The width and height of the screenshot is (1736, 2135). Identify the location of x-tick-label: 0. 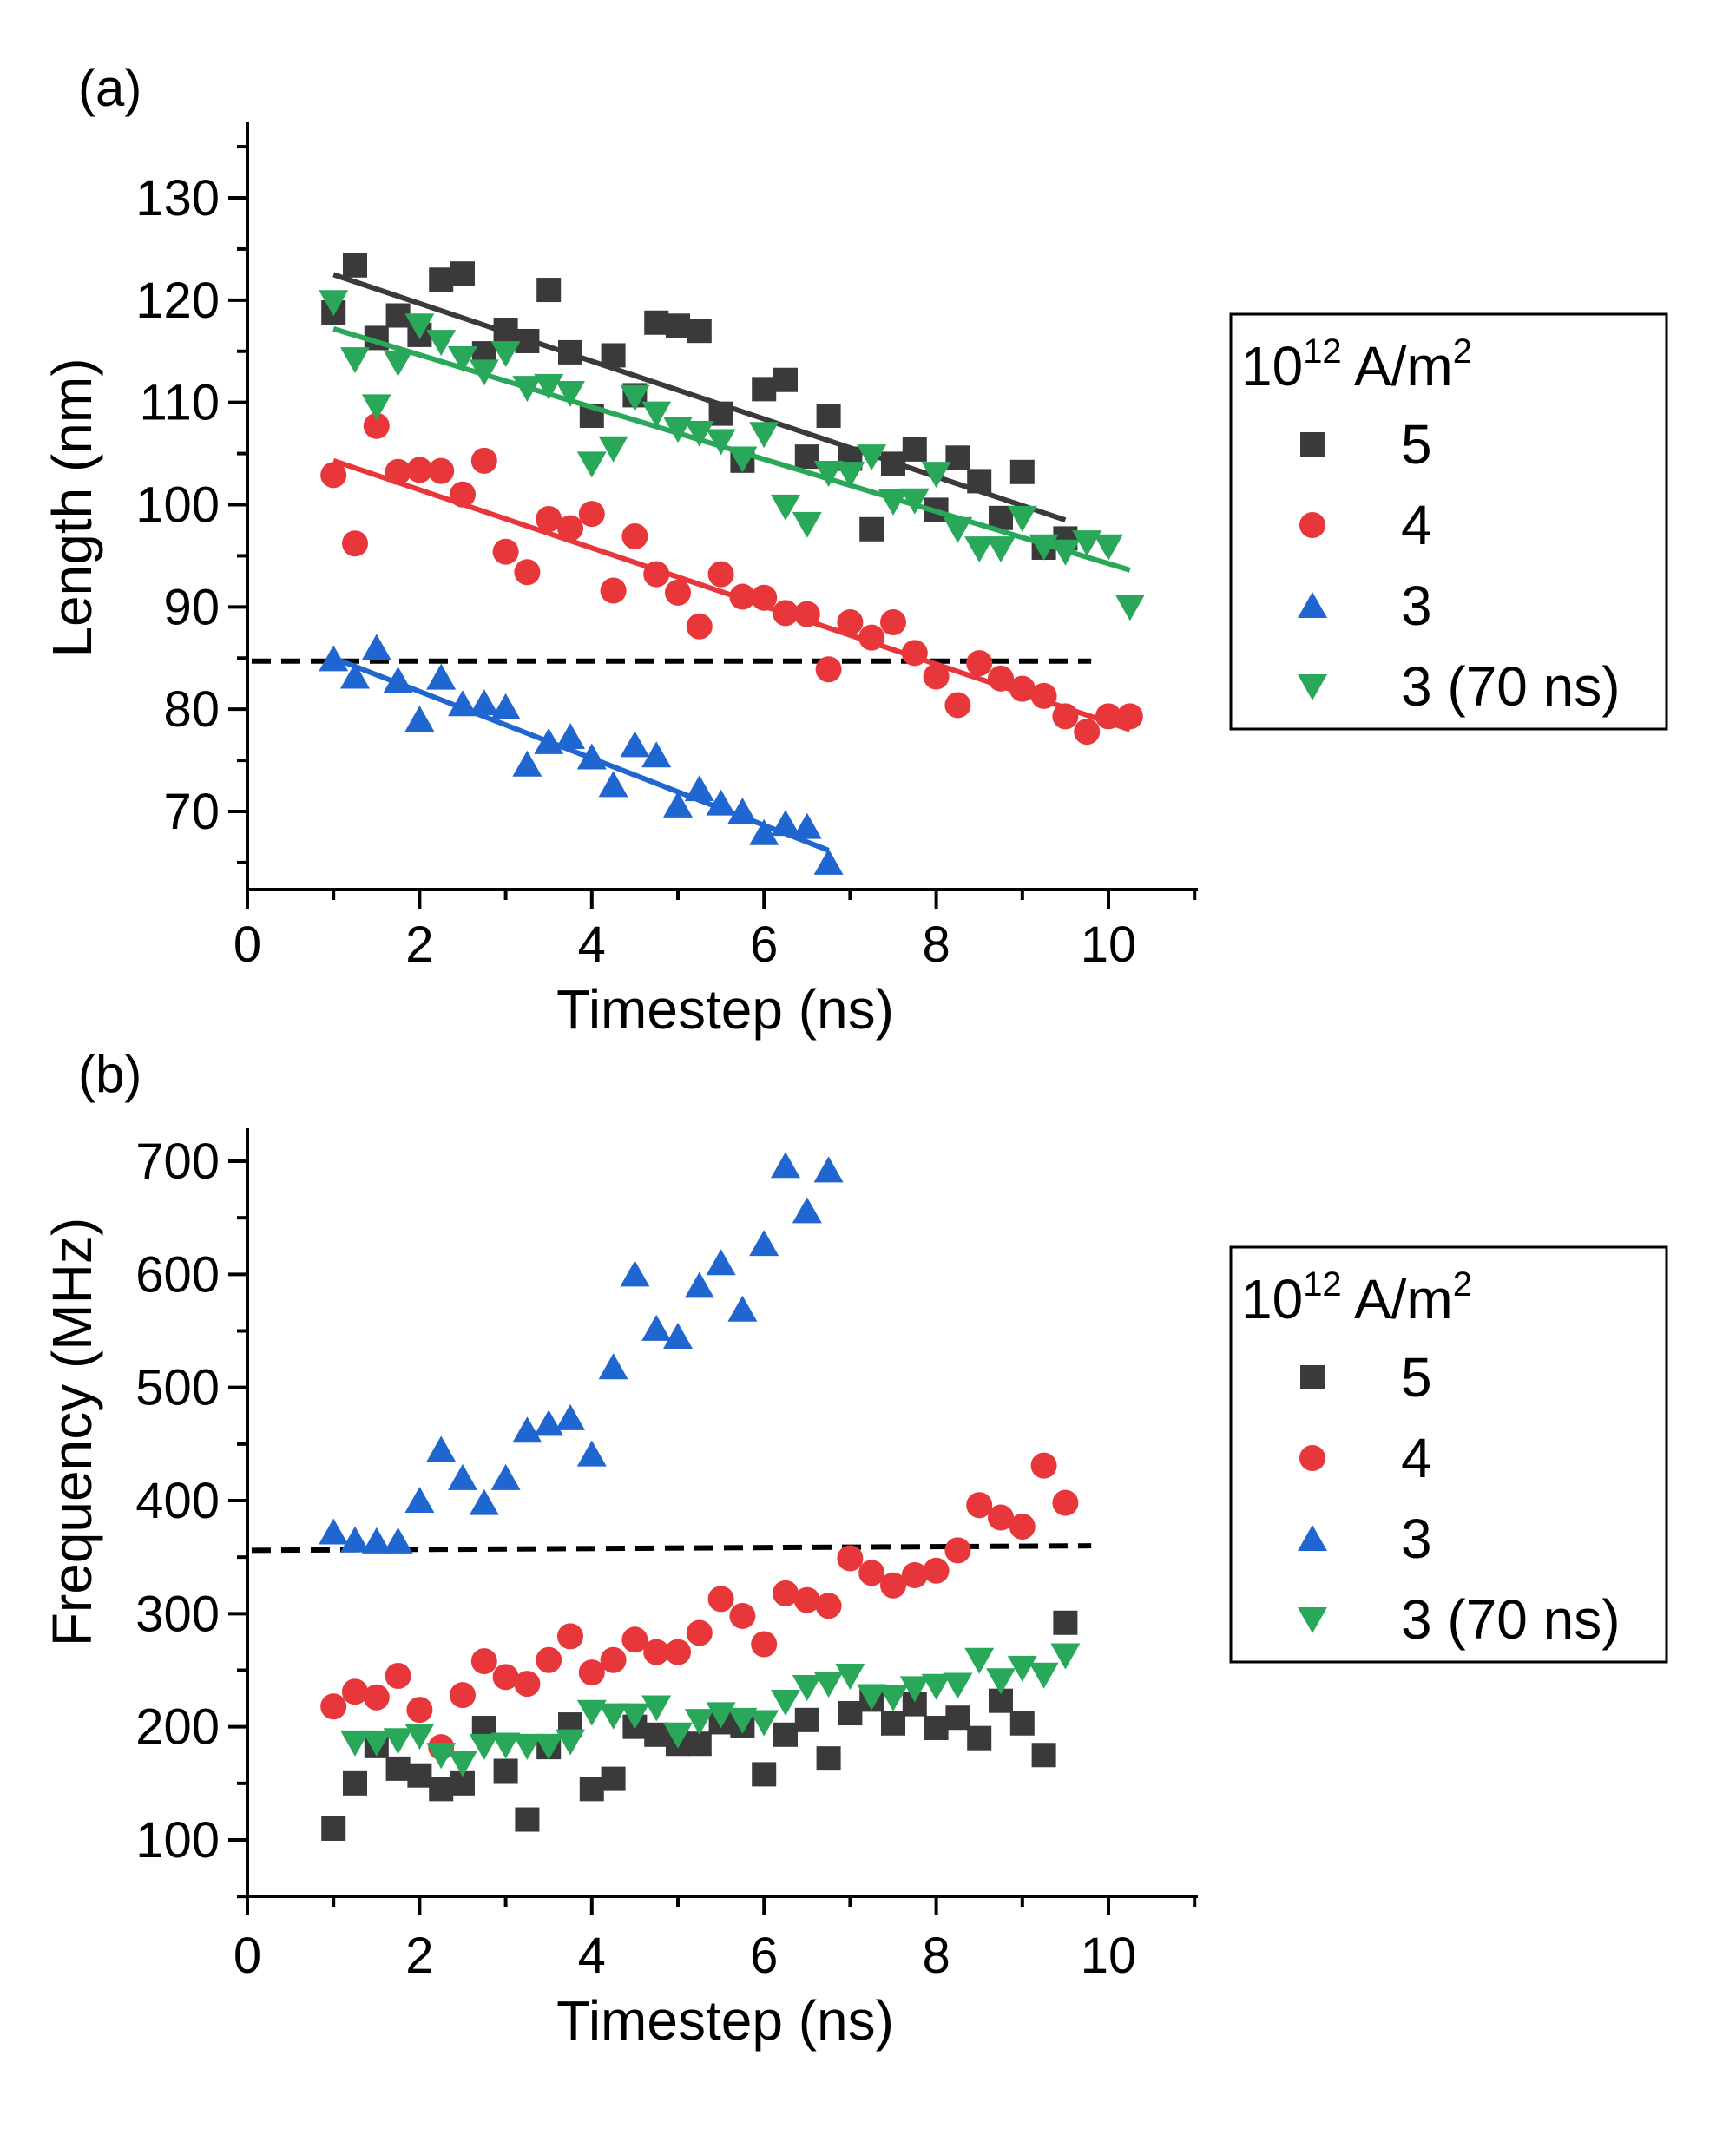
(247, 1956).